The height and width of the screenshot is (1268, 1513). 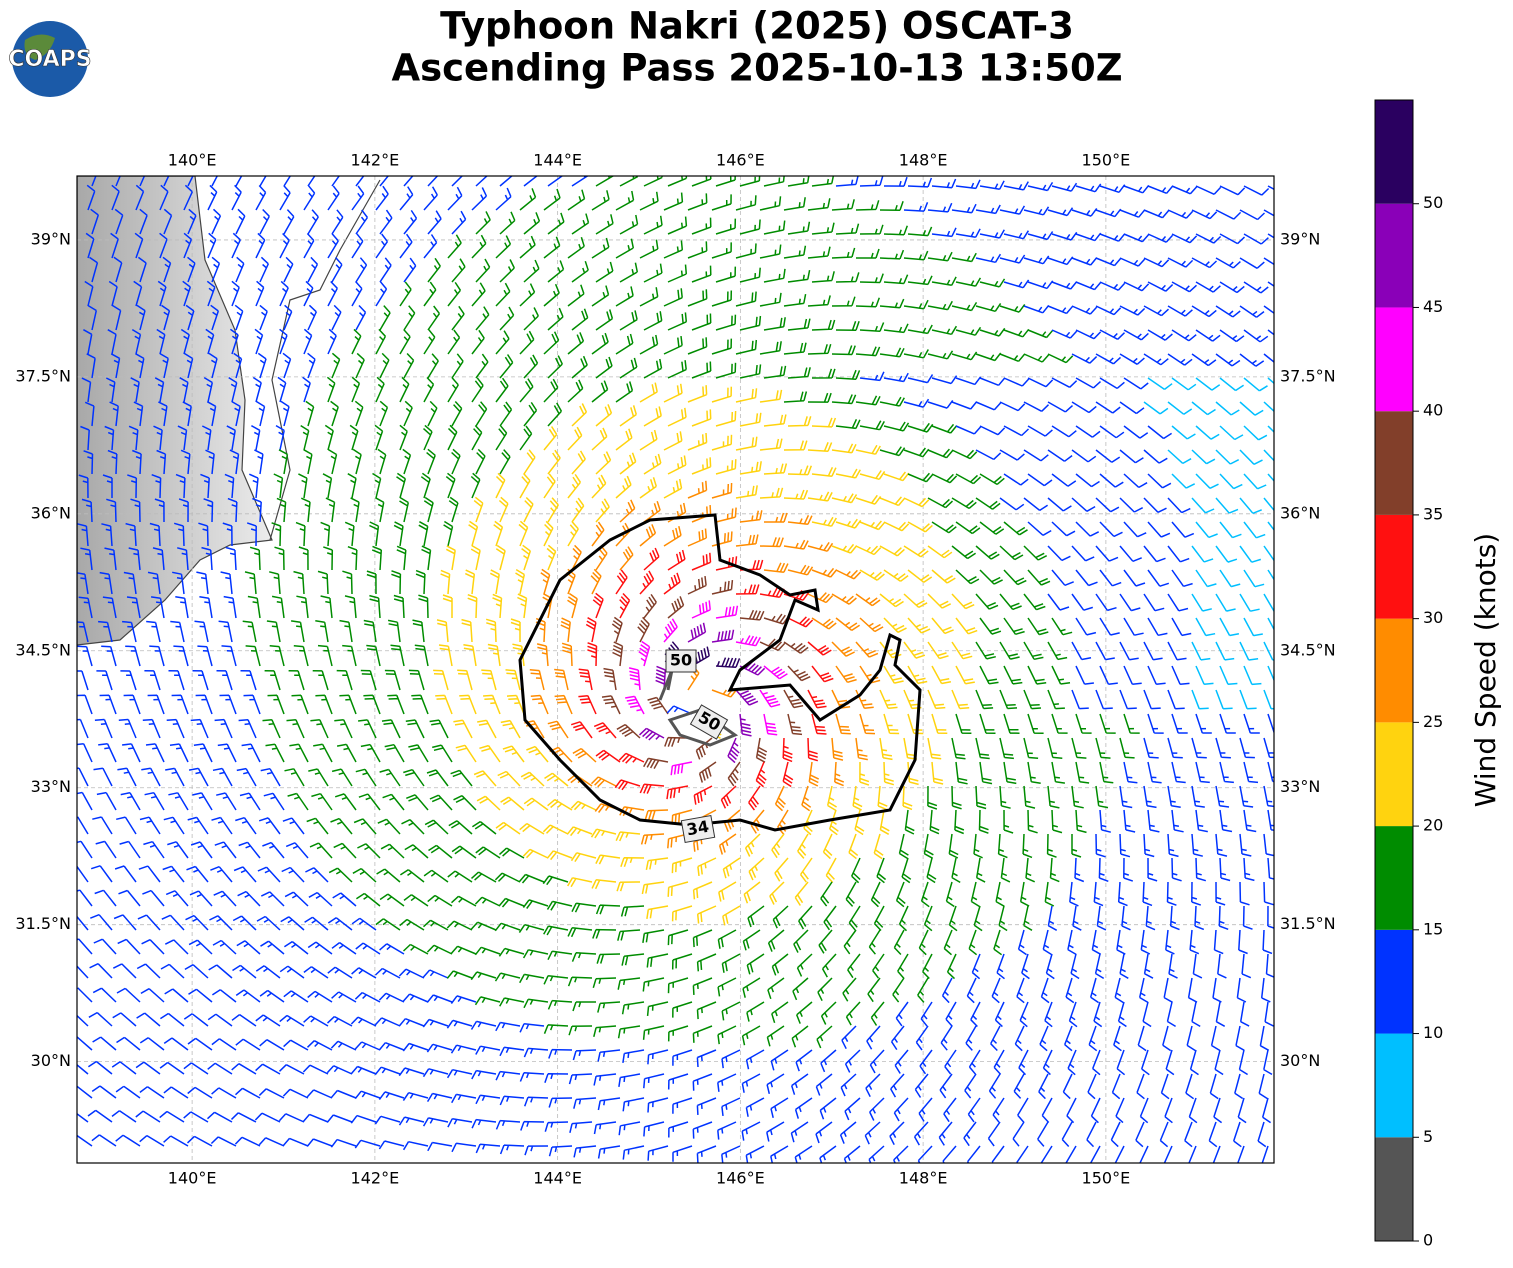 I want to click on y-tick-label: 33°N, so click(x=51, y=786).